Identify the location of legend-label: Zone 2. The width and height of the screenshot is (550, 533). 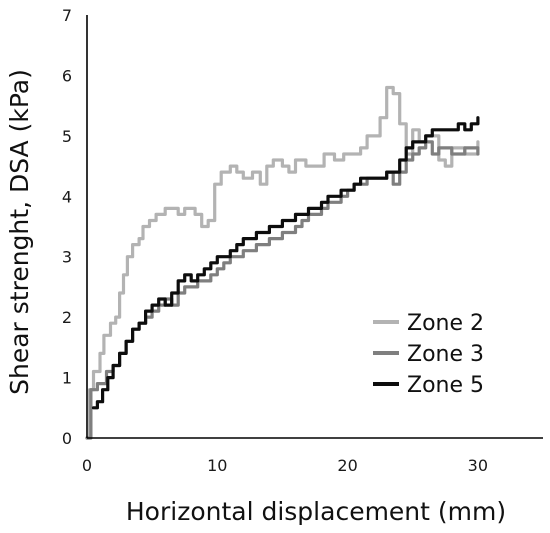
(445, 323).